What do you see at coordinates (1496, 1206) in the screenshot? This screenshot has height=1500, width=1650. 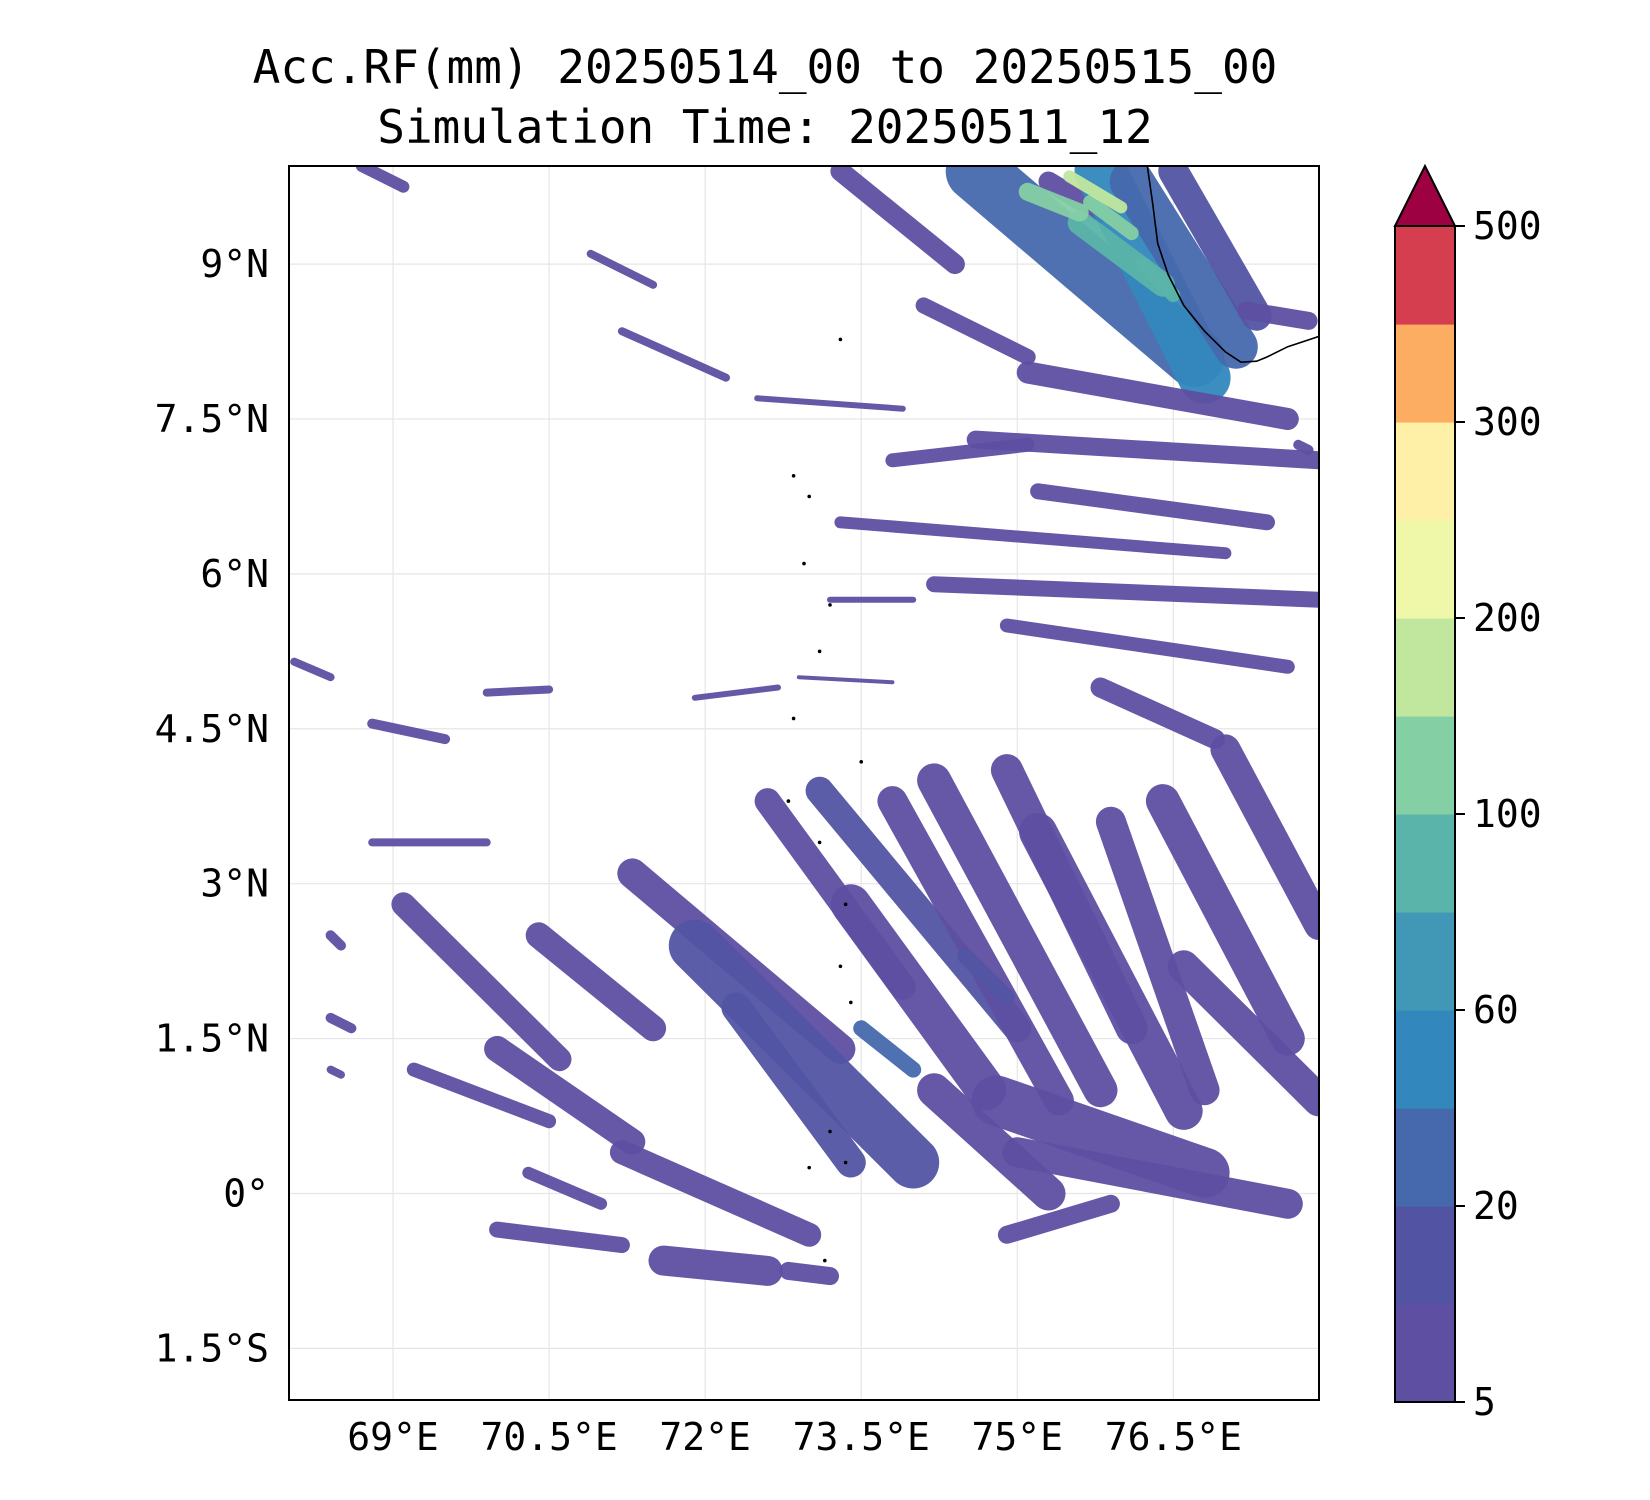 I see `colorbar-tick-label: 20` at bounding box center [1496, 1206].